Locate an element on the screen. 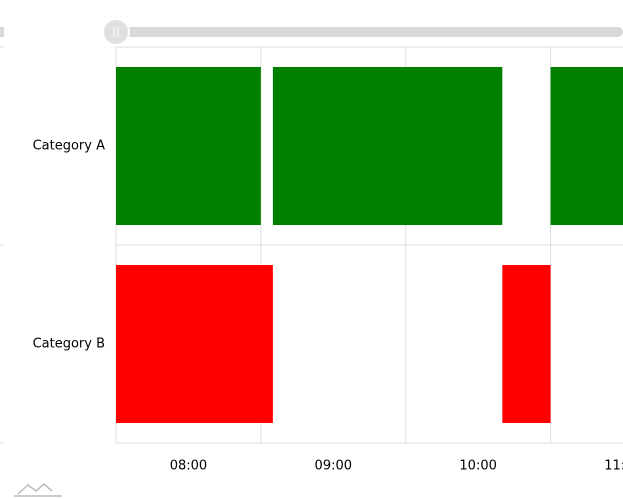 This screenshot has height=499, width=623. logo is located at coordinates (38, 490).